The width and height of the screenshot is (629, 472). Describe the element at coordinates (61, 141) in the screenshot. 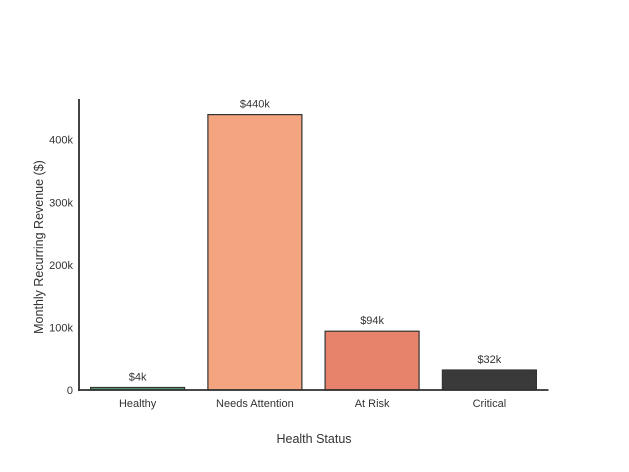

I see `y-tick-label-400k: 400k` at that location.